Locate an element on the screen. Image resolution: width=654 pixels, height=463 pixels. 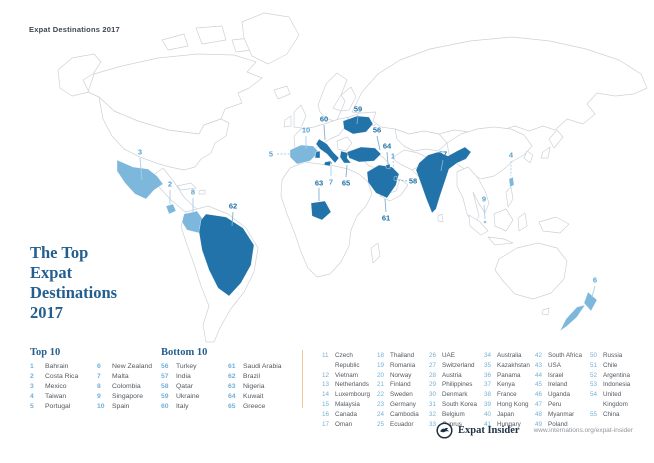
list-item-country: Hungary is located at coordinates (509, 424).